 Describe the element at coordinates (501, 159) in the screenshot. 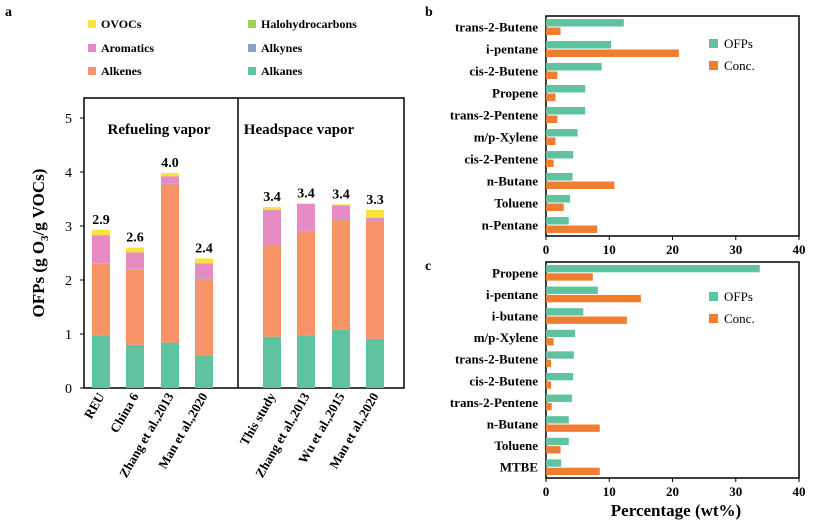

I see `category-label: cis-2-Pentene` at that location.